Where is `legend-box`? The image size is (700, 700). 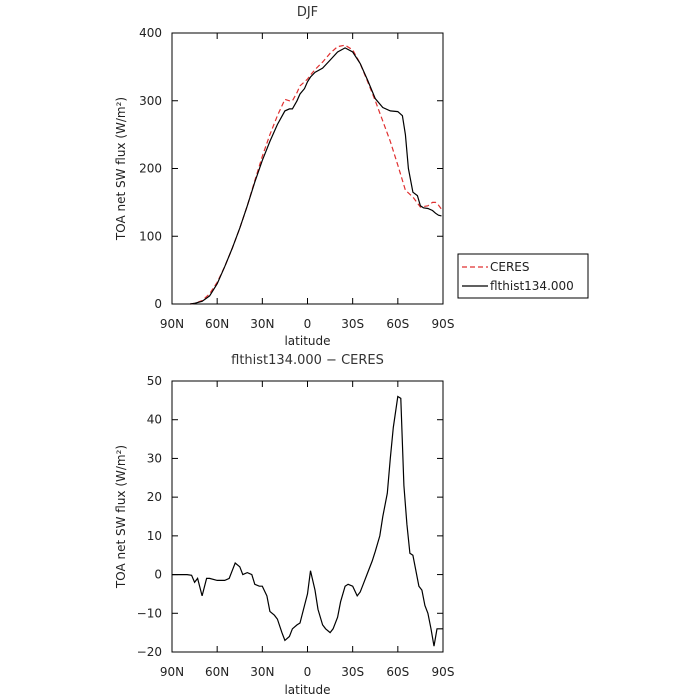
legend-box is located at coordinates (523, 276).